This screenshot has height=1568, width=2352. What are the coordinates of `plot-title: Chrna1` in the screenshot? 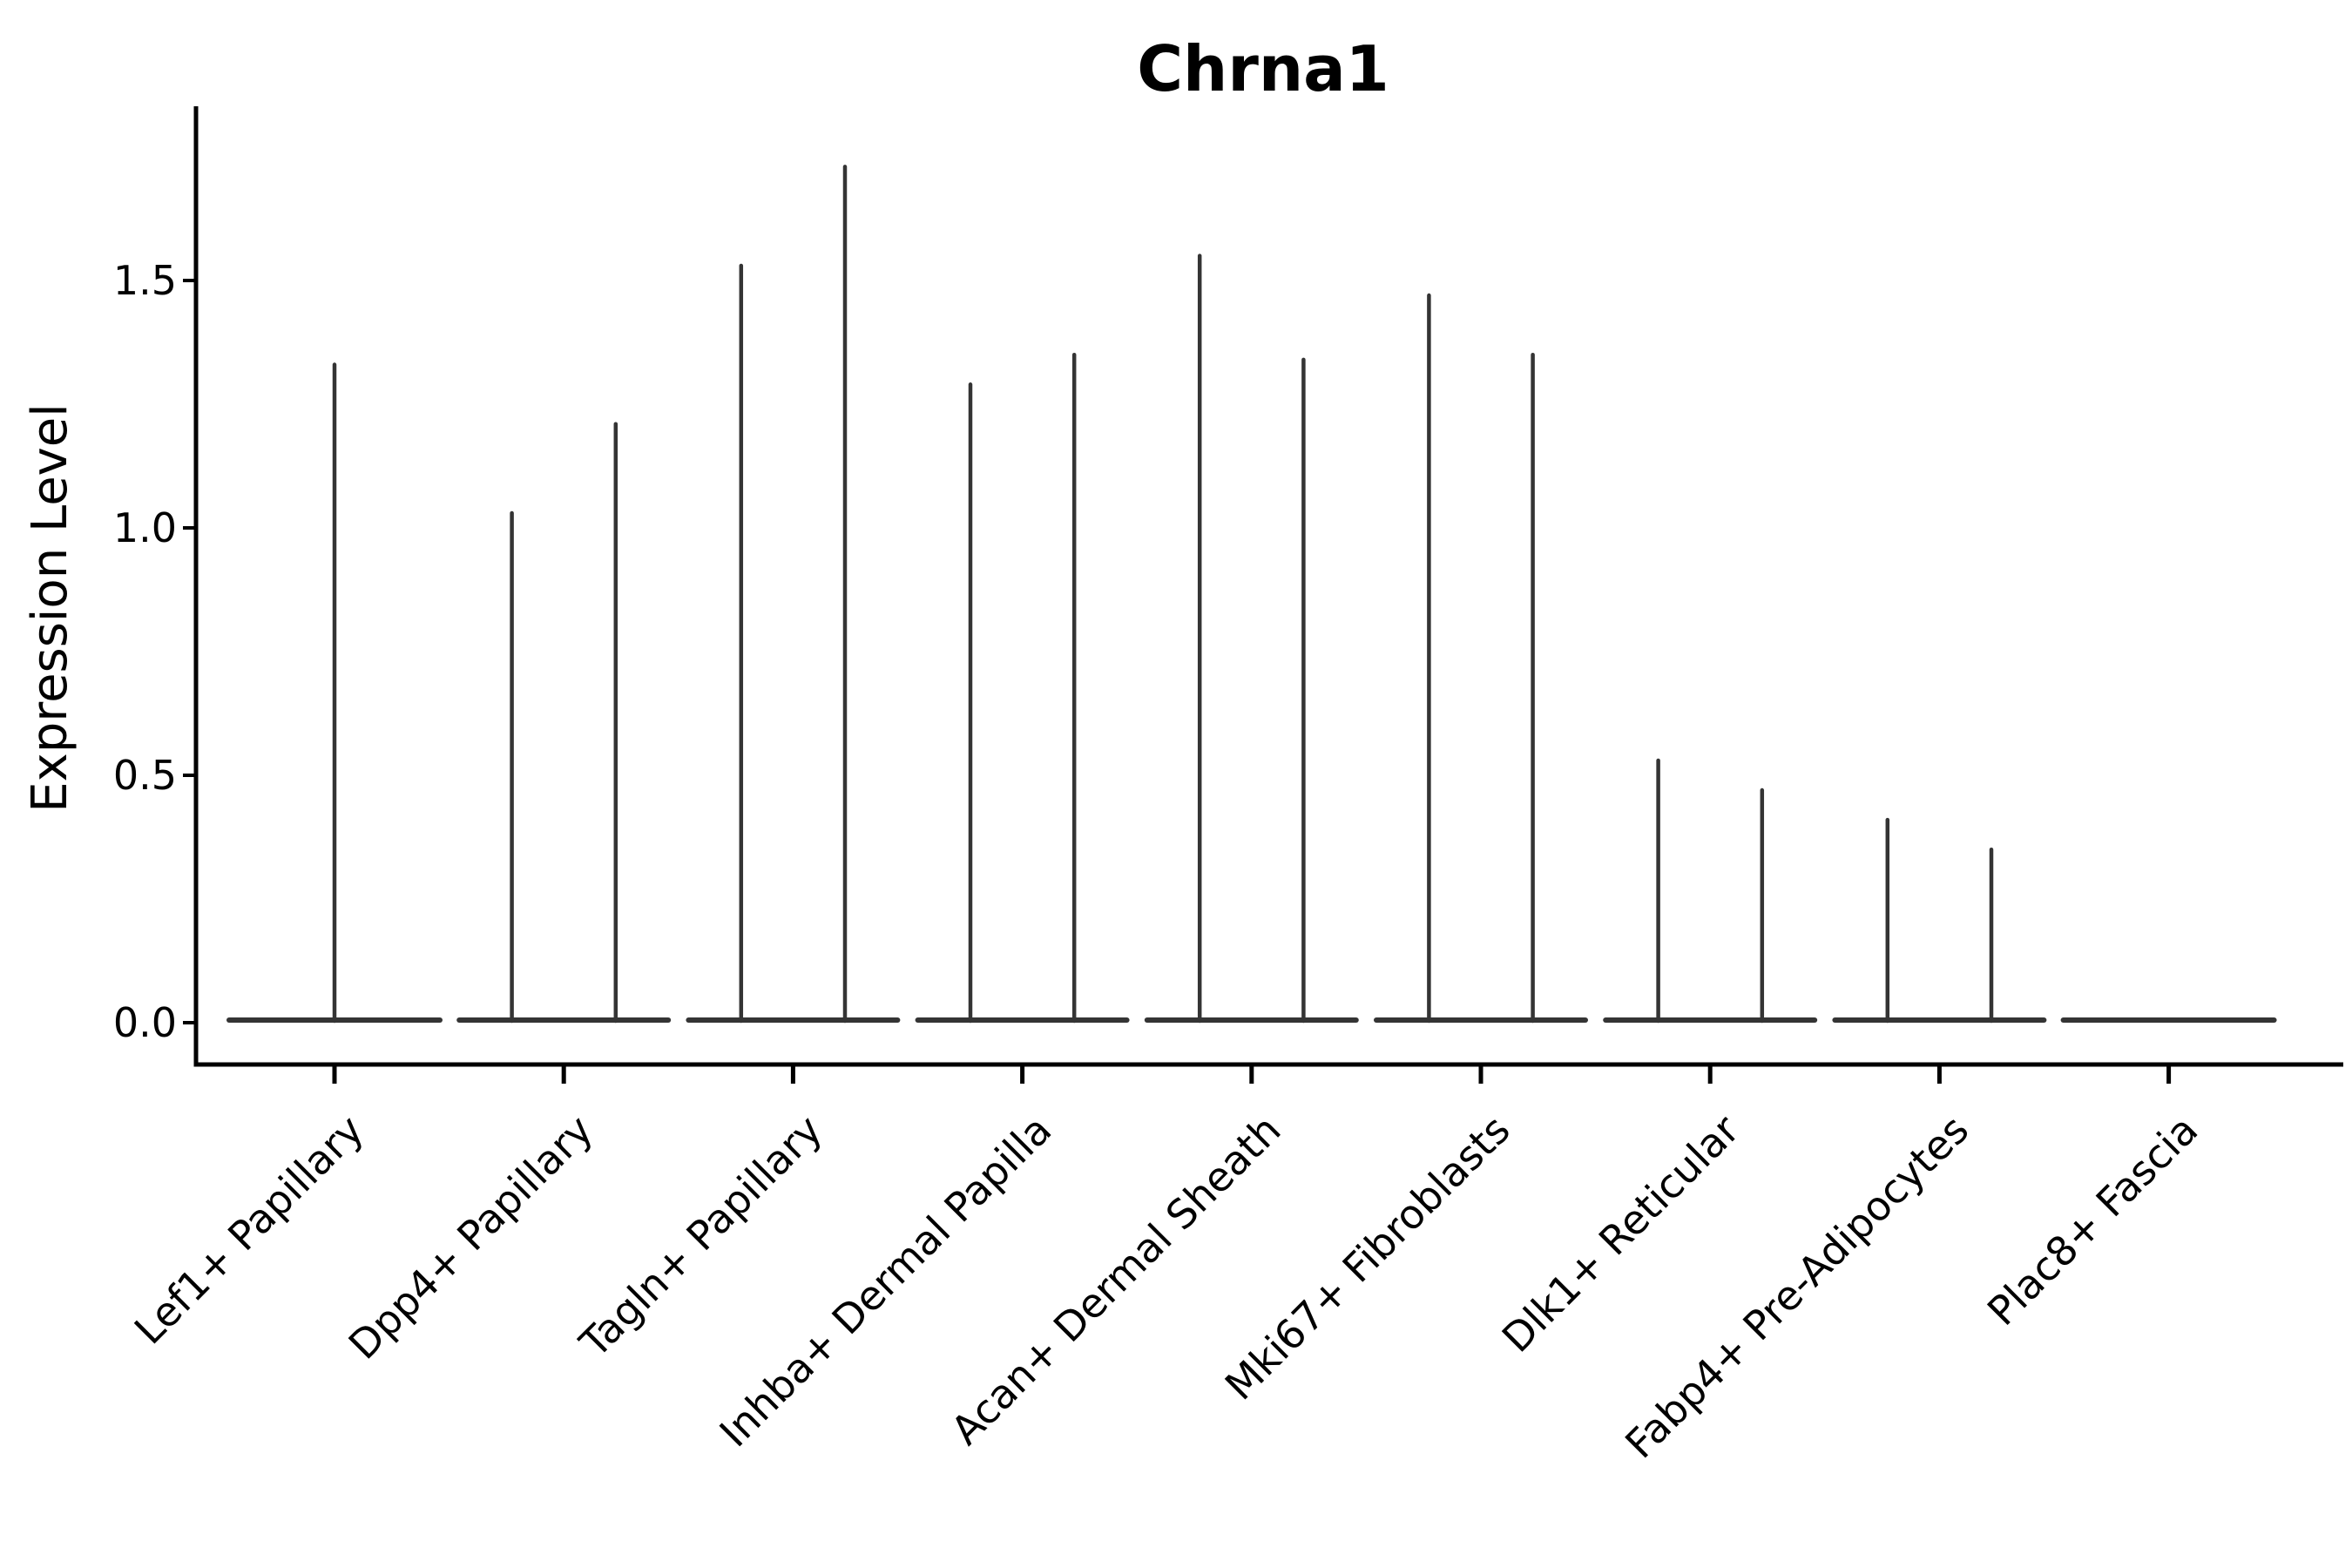 It's located at (1263, 68).